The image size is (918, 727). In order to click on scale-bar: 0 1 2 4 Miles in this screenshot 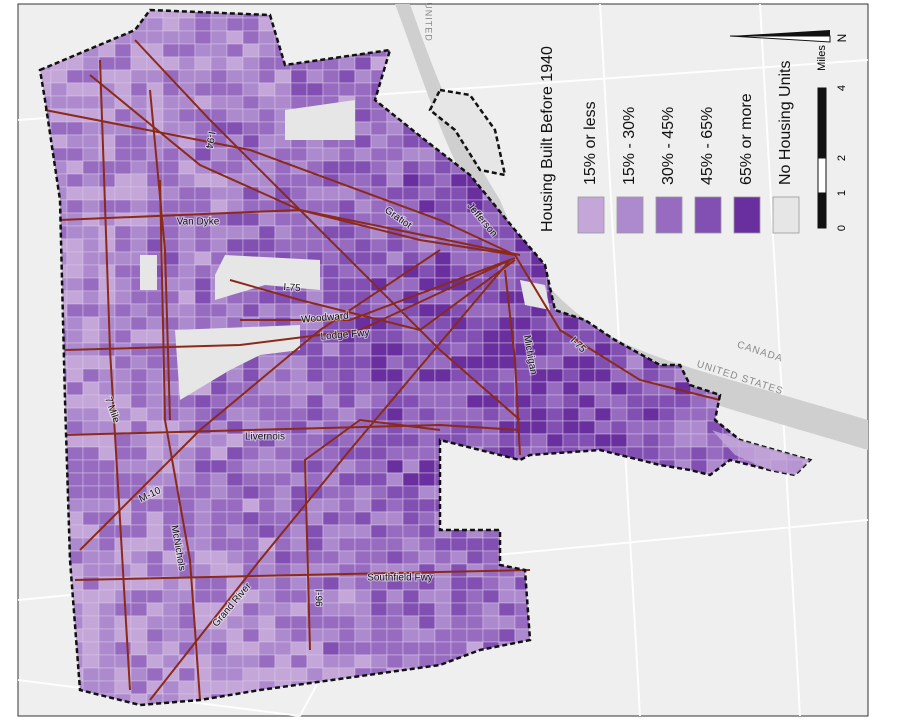, I will do `click(832, 138)`.